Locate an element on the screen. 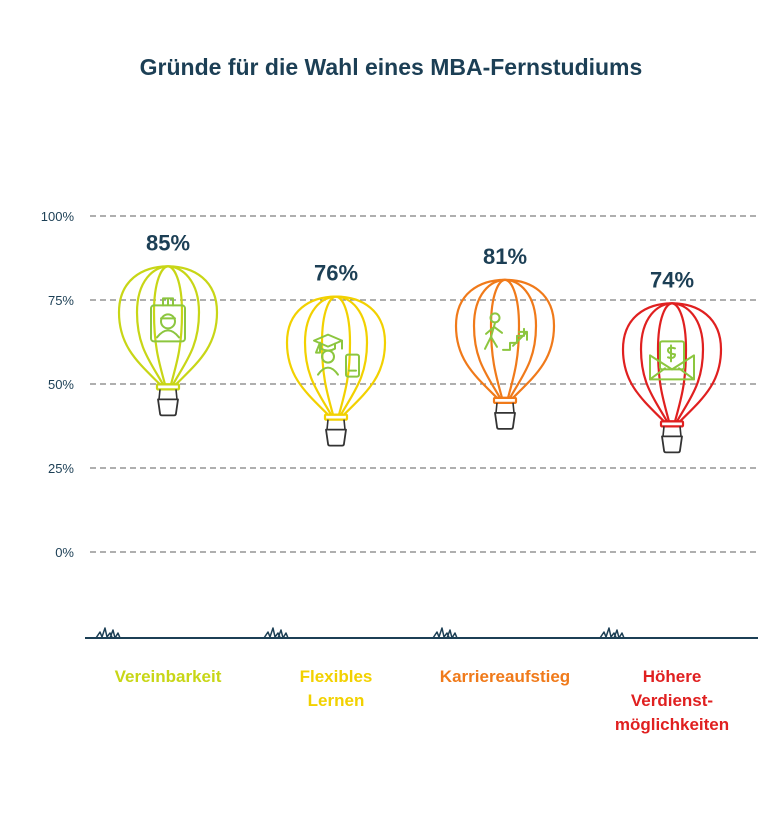  balloon-gores is located at coordinates (168, 325).